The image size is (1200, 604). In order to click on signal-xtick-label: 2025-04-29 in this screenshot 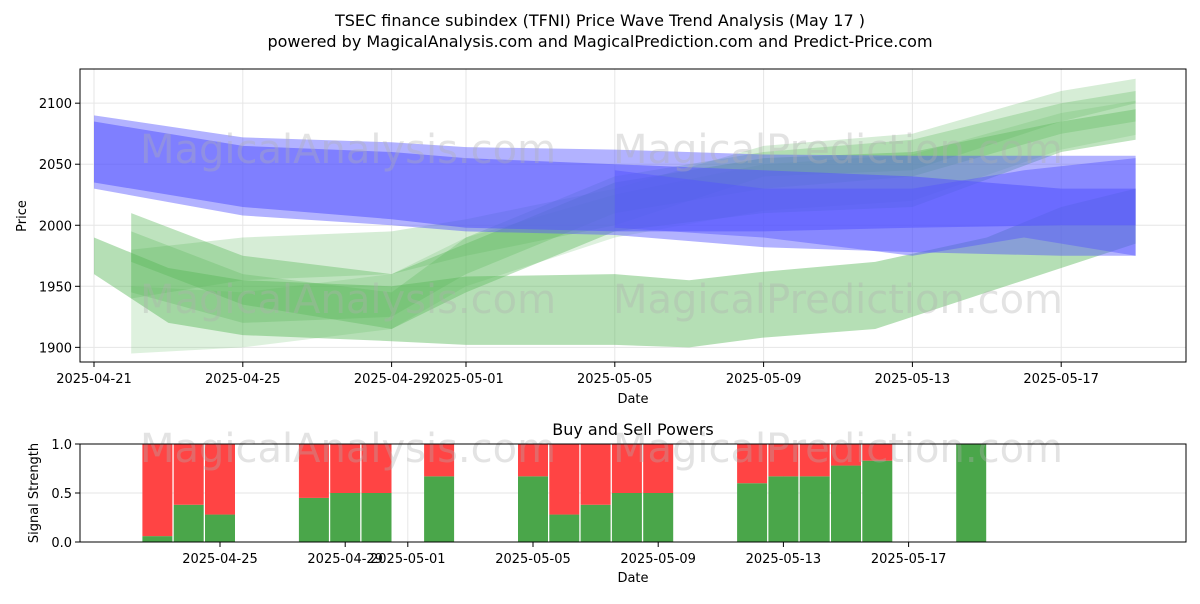, I will do `click(345, 559)`.